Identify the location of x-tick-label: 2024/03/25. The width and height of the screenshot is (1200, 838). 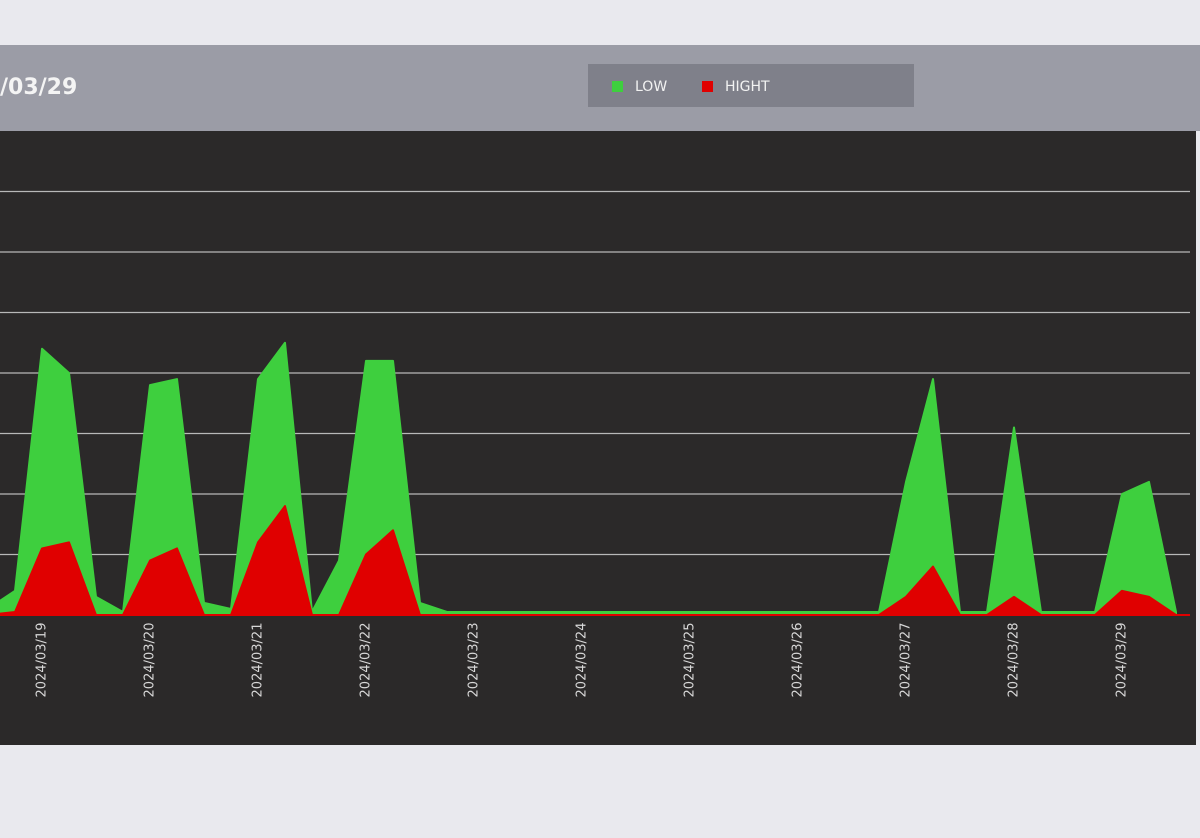
(690, 660).